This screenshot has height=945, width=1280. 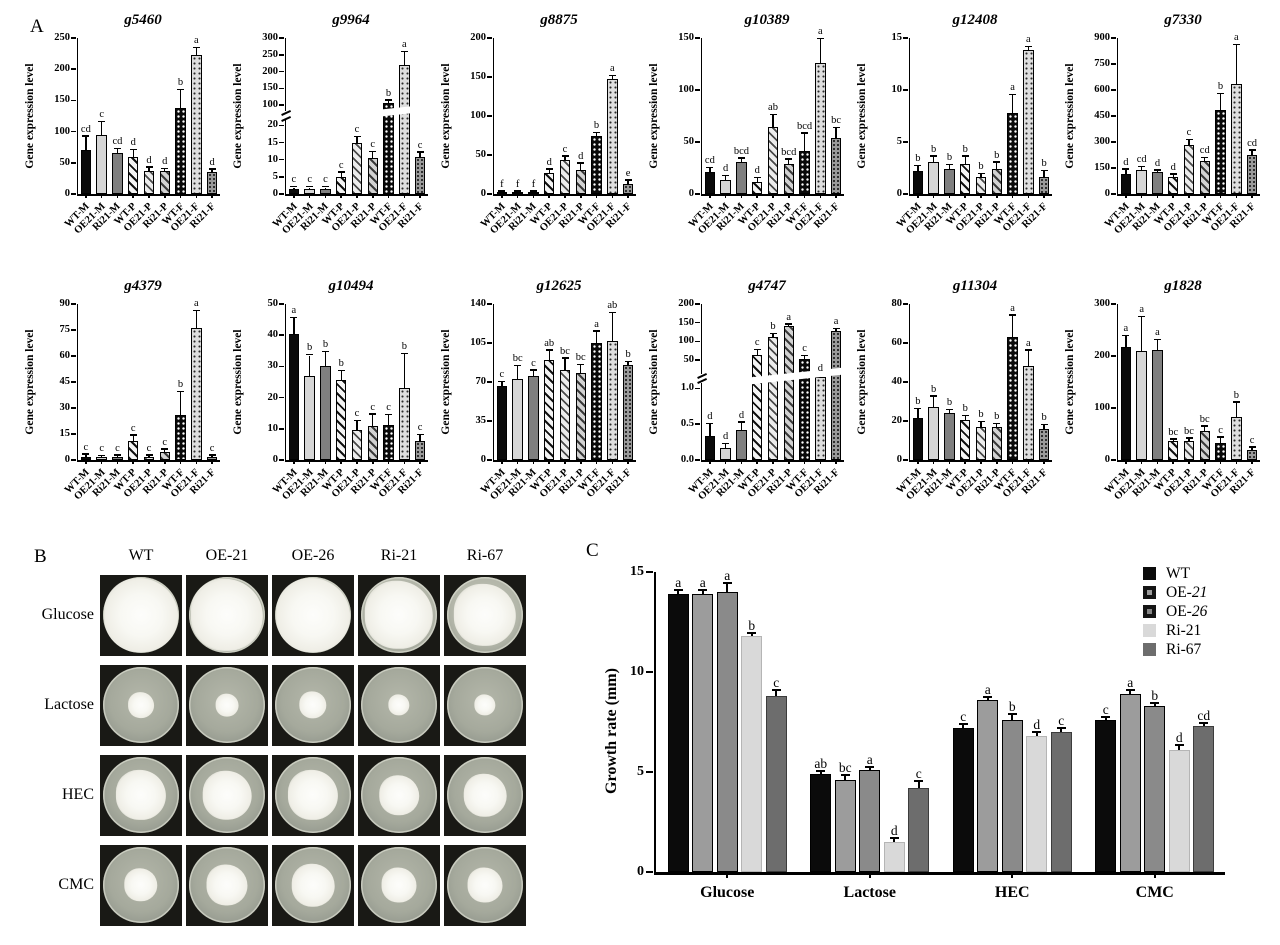 I want to click on significance-letter: ab, so click(x=773, y=107).